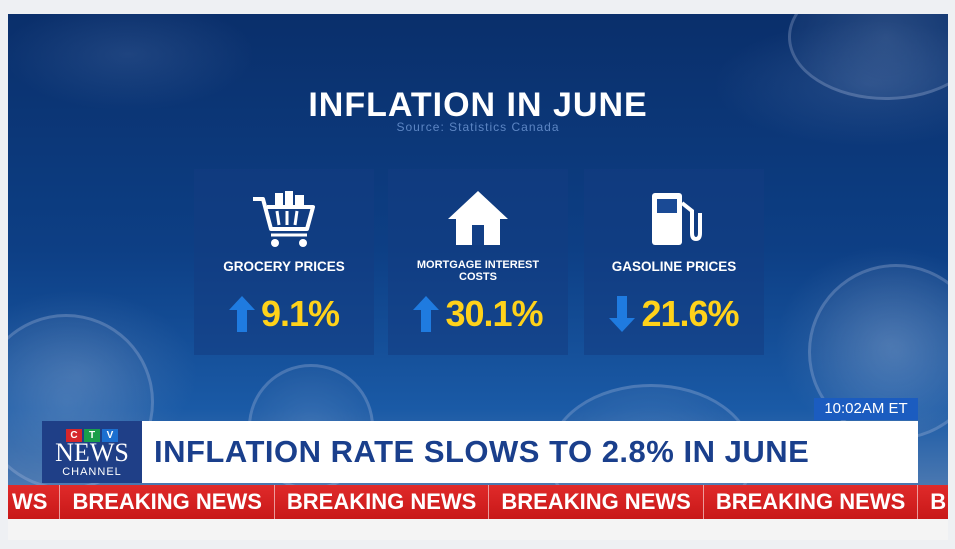  What do you see at coordinates (110, 435) in the screenshot?
I see `ctv-letter: V` at bounding box center [110, 435].